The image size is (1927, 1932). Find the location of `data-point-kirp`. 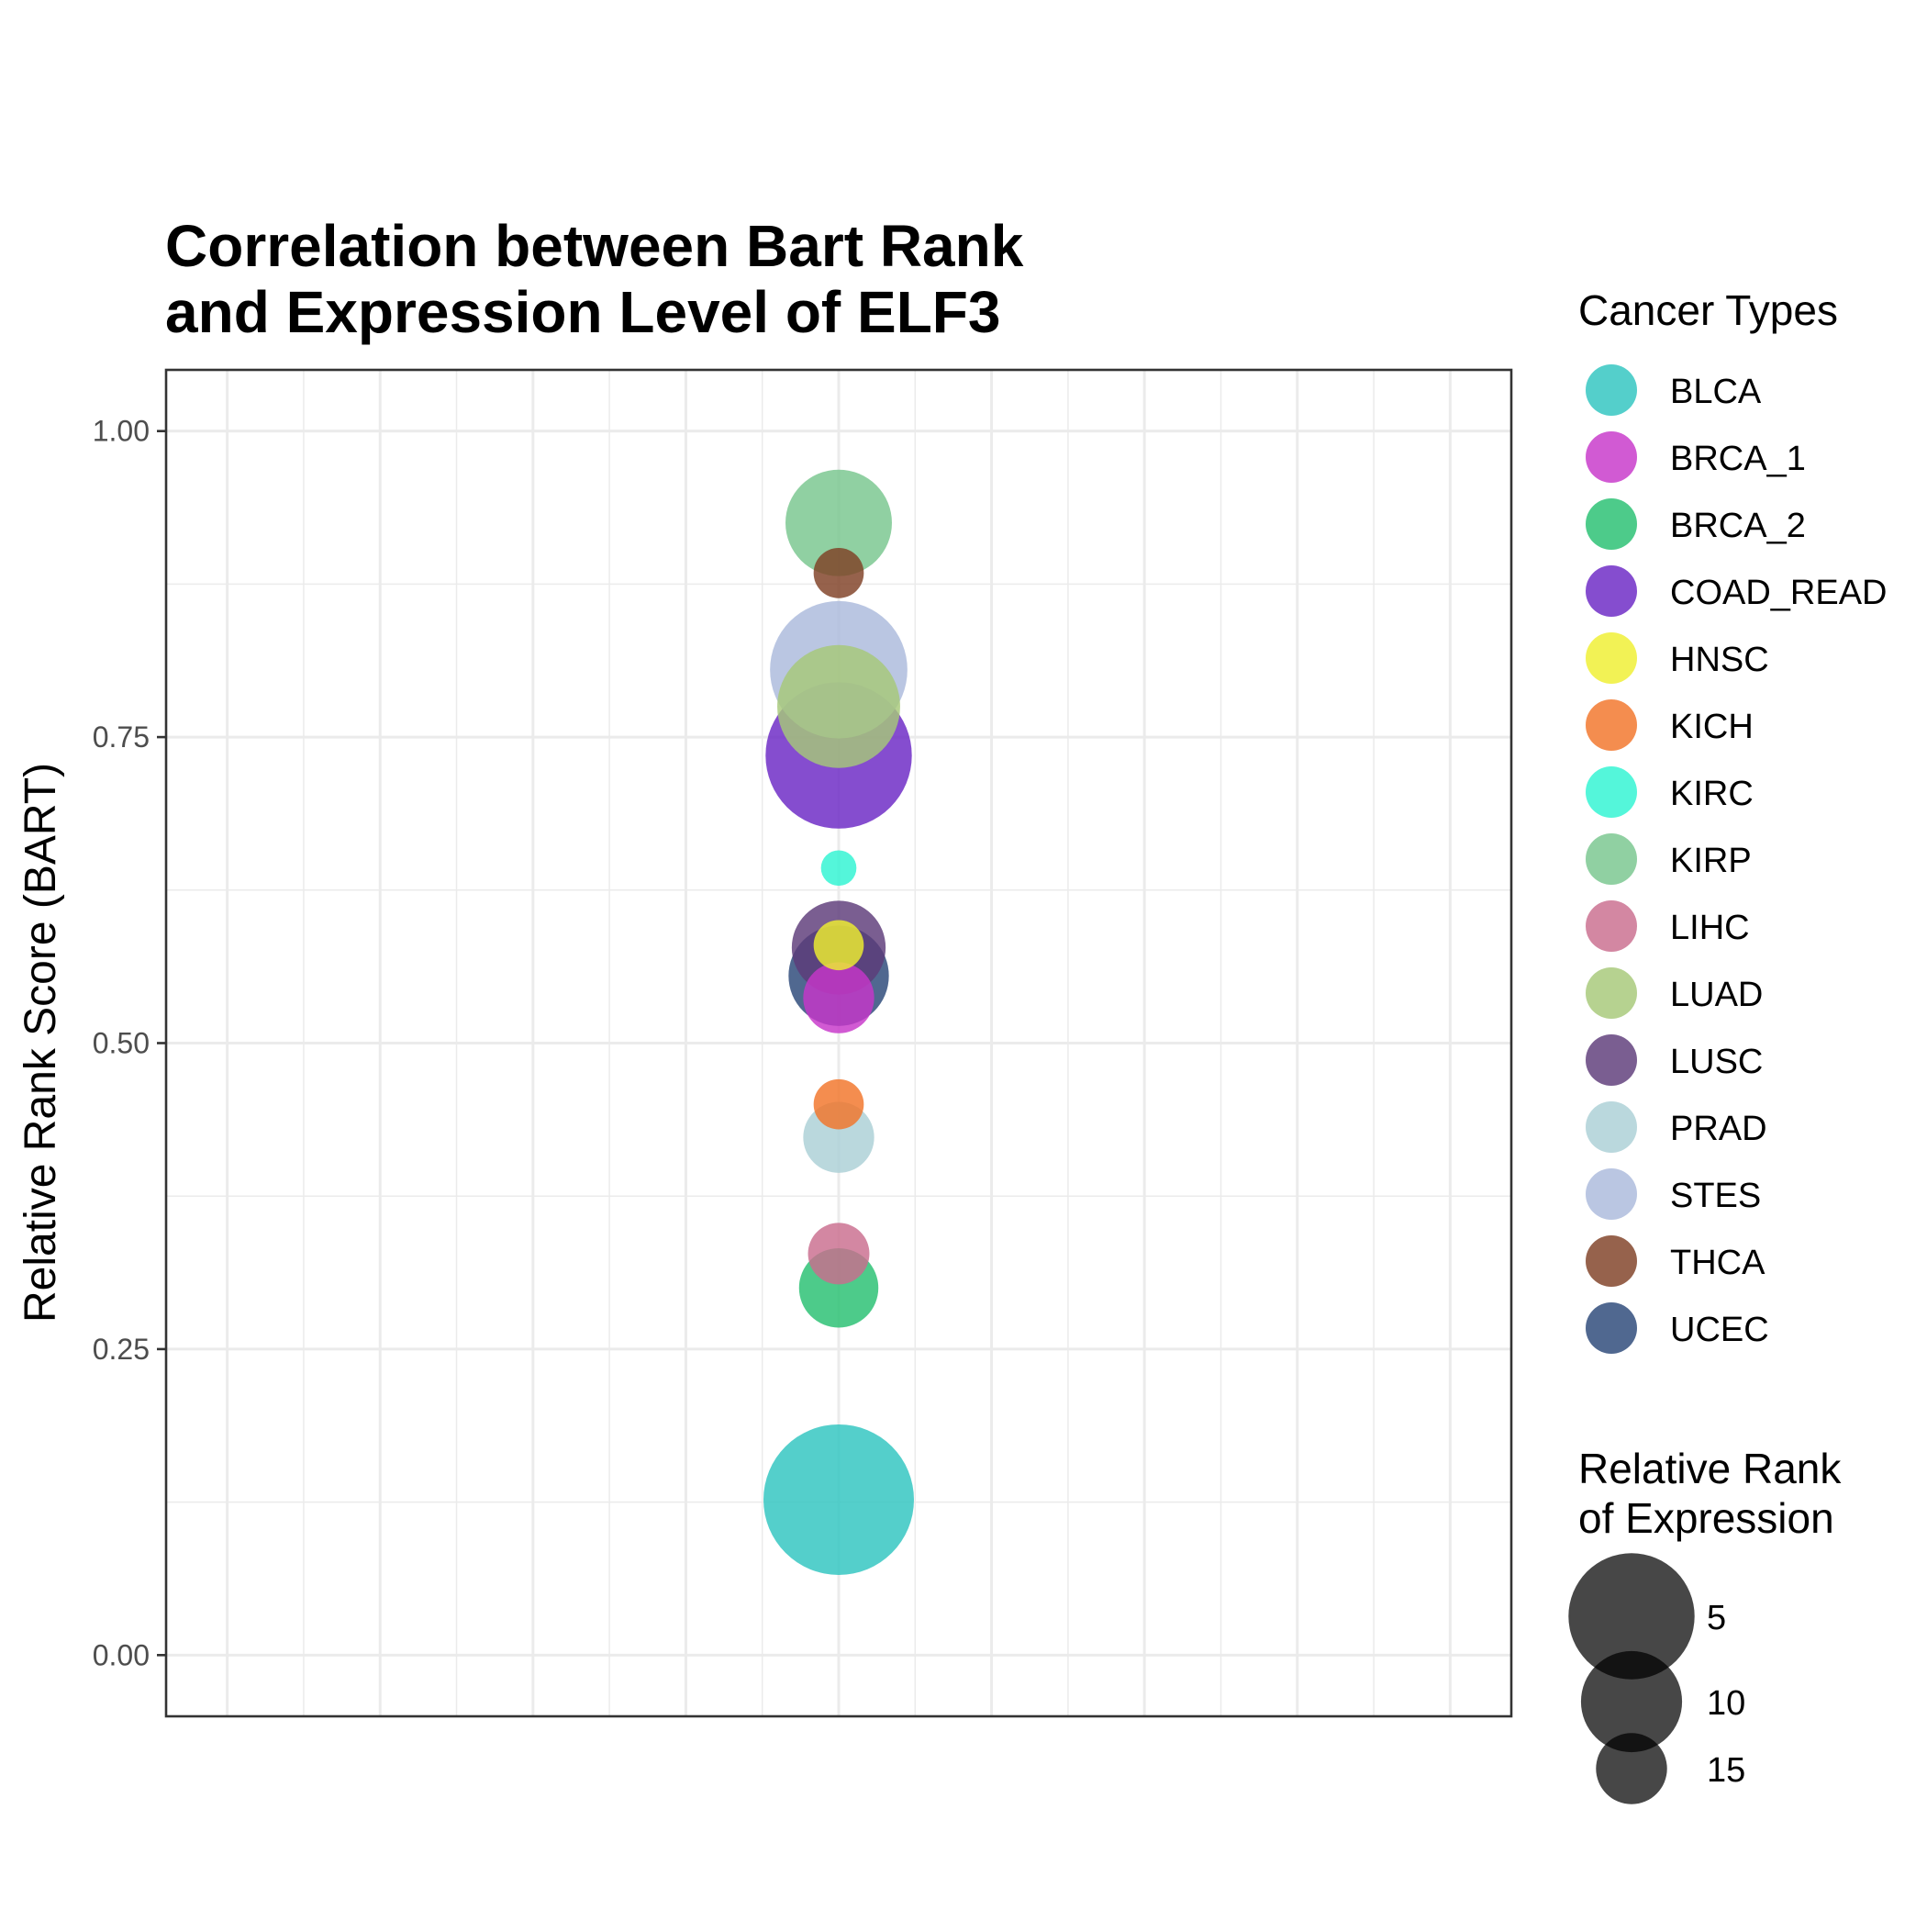

data-point-kirp is located at coordinates (838, 522).